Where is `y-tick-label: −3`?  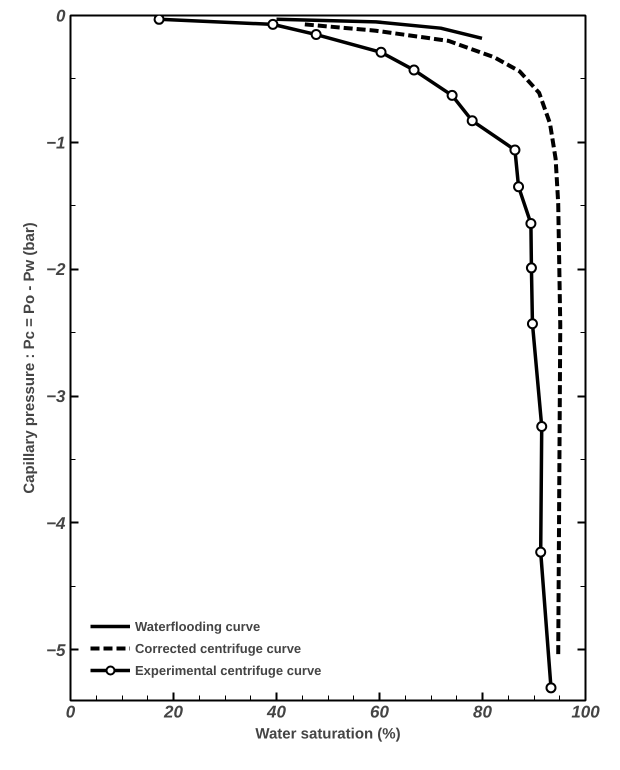
y-tick-label: −3 is located at coordinates (56, 396).